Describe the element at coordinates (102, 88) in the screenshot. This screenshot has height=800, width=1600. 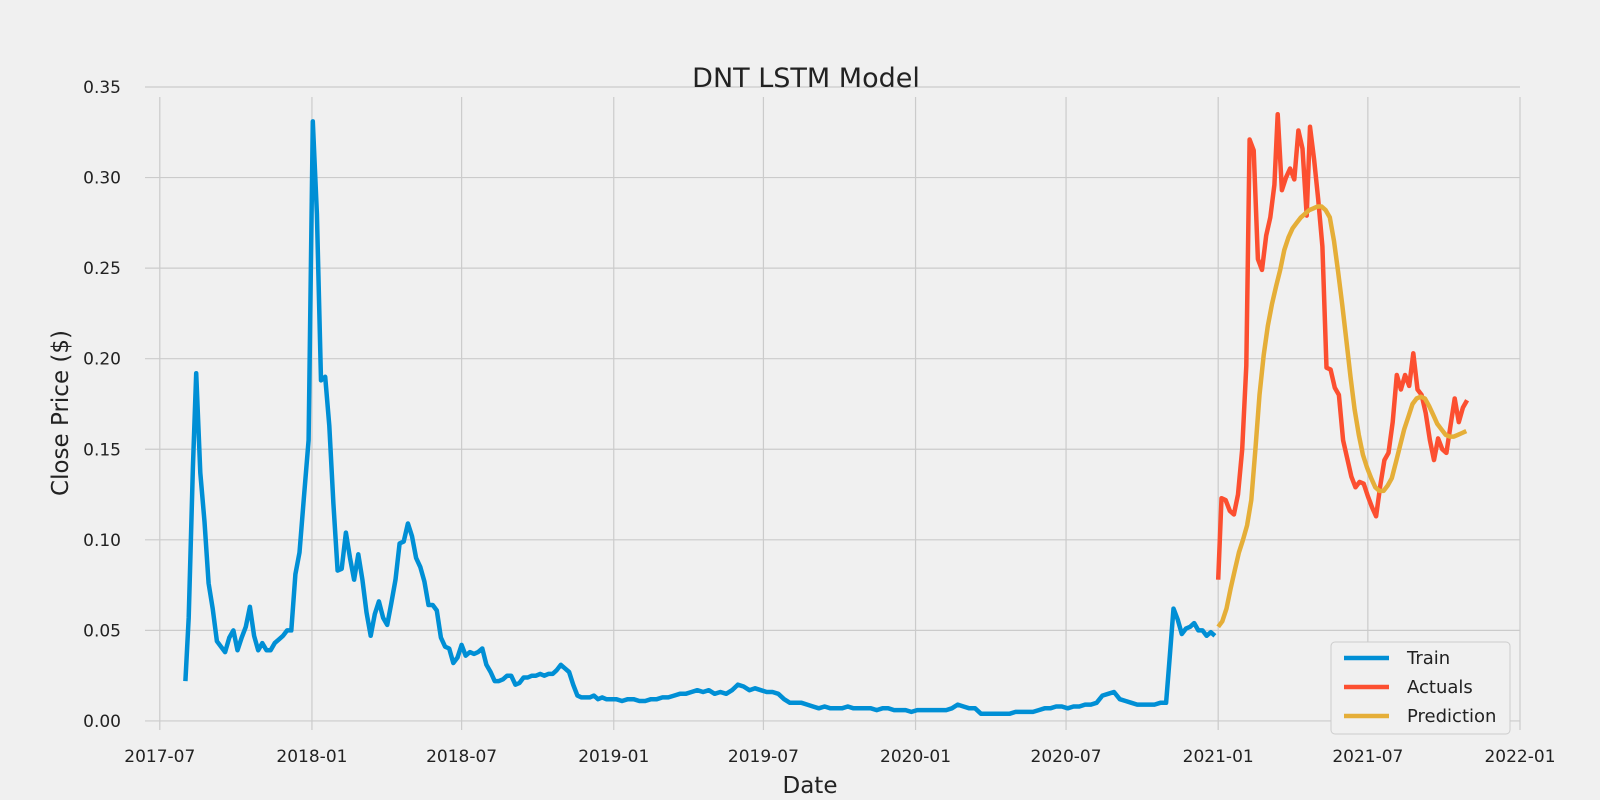
I see `y-tick-label: 0.35` at that location.